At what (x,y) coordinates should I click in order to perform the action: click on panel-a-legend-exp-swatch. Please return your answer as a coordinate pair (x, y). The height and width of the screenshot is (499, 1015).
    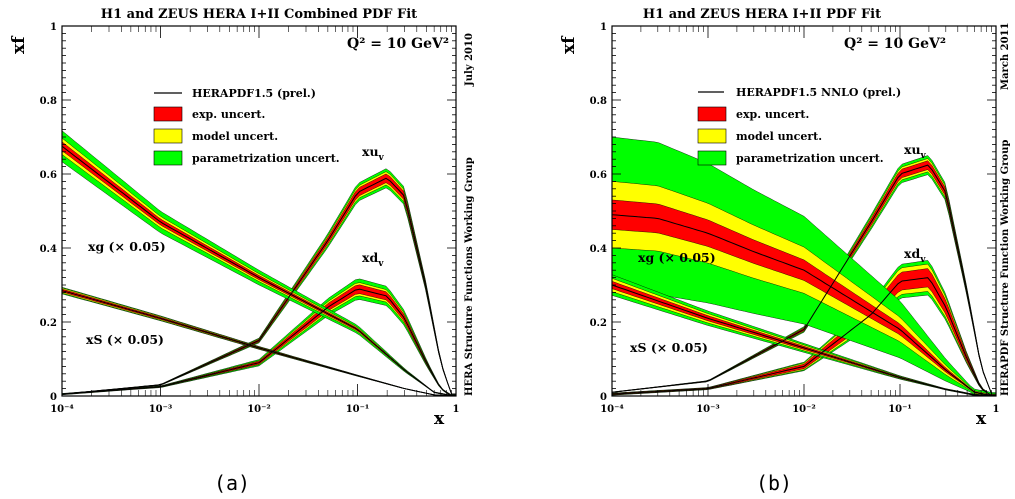
    Looking at the image, I should click on (168, 114).